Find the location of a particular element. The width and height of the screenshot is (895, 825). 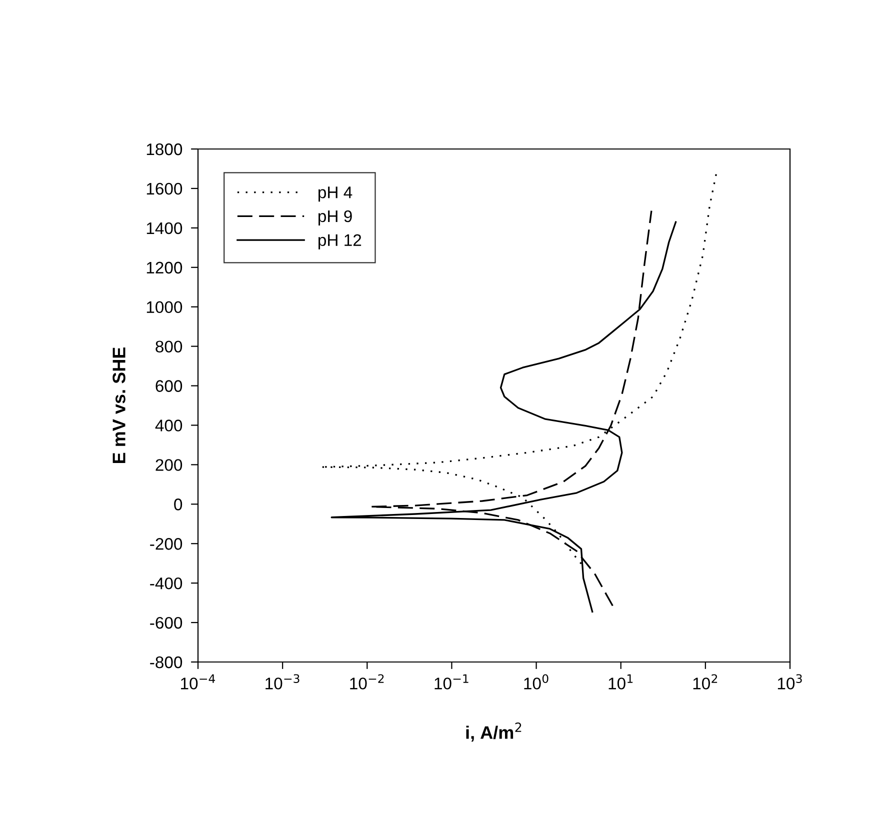

x-tick-label: 10$^{−3}$ is located at coordinates (283, 682).